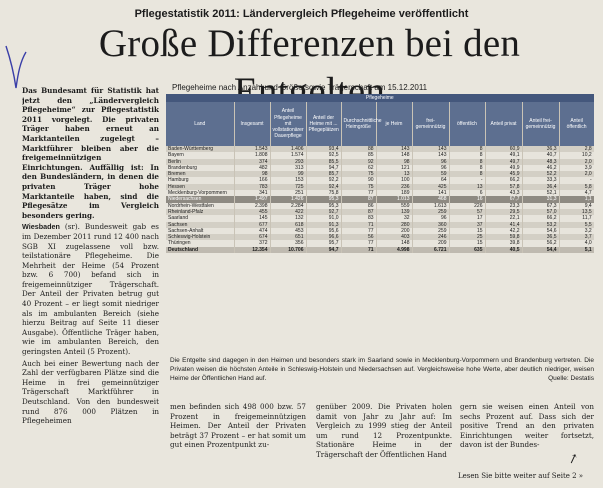 Image resolution: width=603 pixels, height=488 pixels. I want to click on table-cell: 422, so click(288, 212).